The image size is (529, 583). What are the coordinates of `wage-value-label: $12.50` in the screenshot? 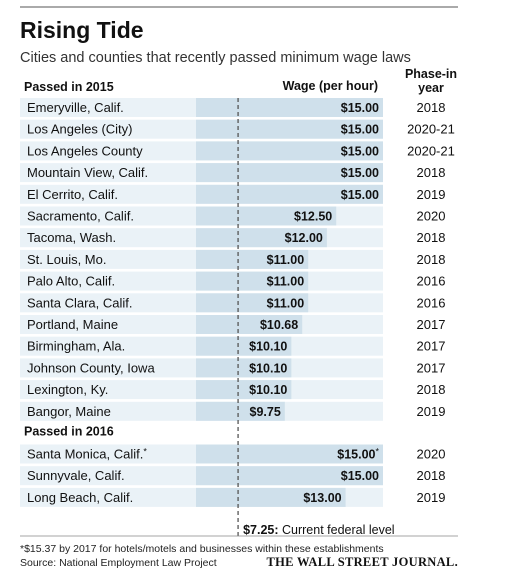 It's located at (313, 217).